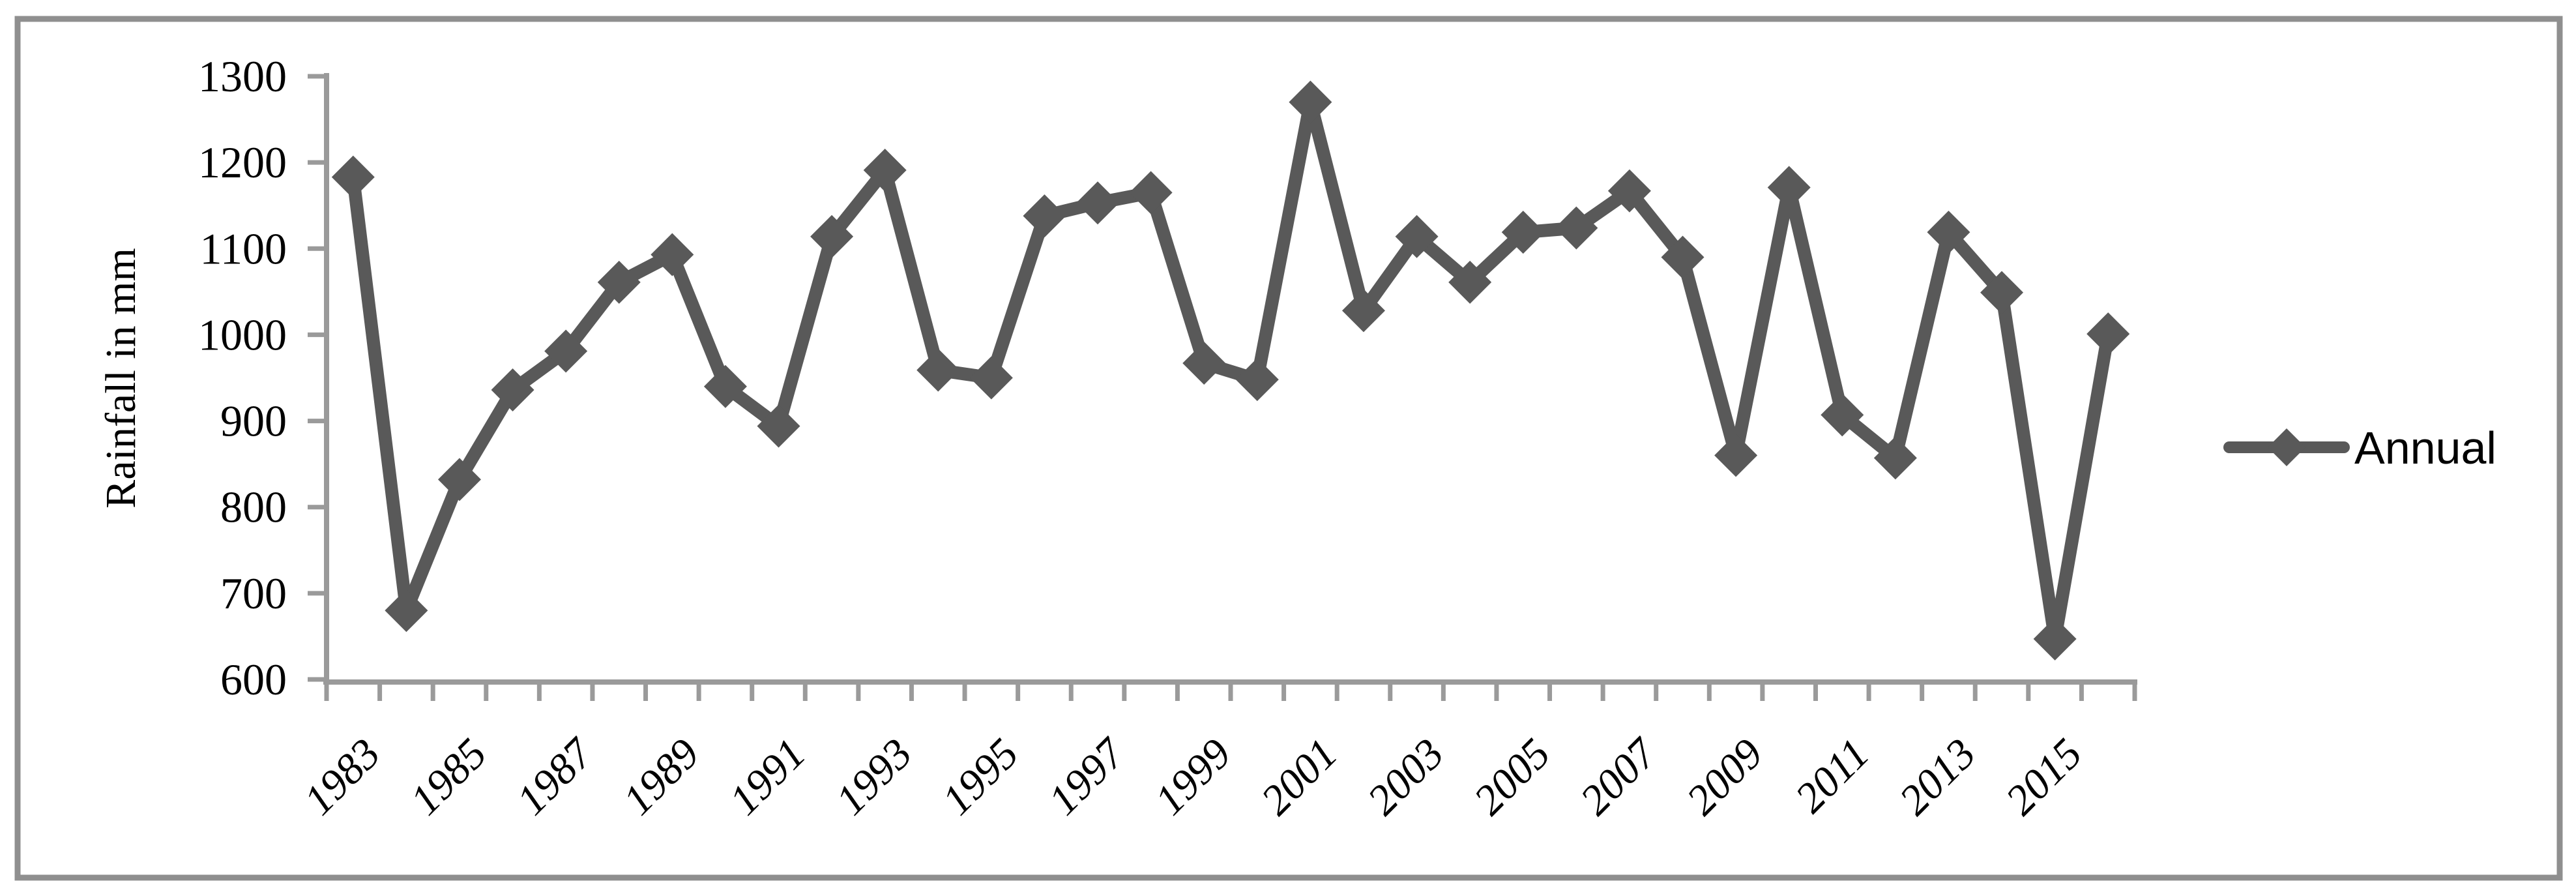  I want to click on y-tick-label: 700, so click(253, 593).